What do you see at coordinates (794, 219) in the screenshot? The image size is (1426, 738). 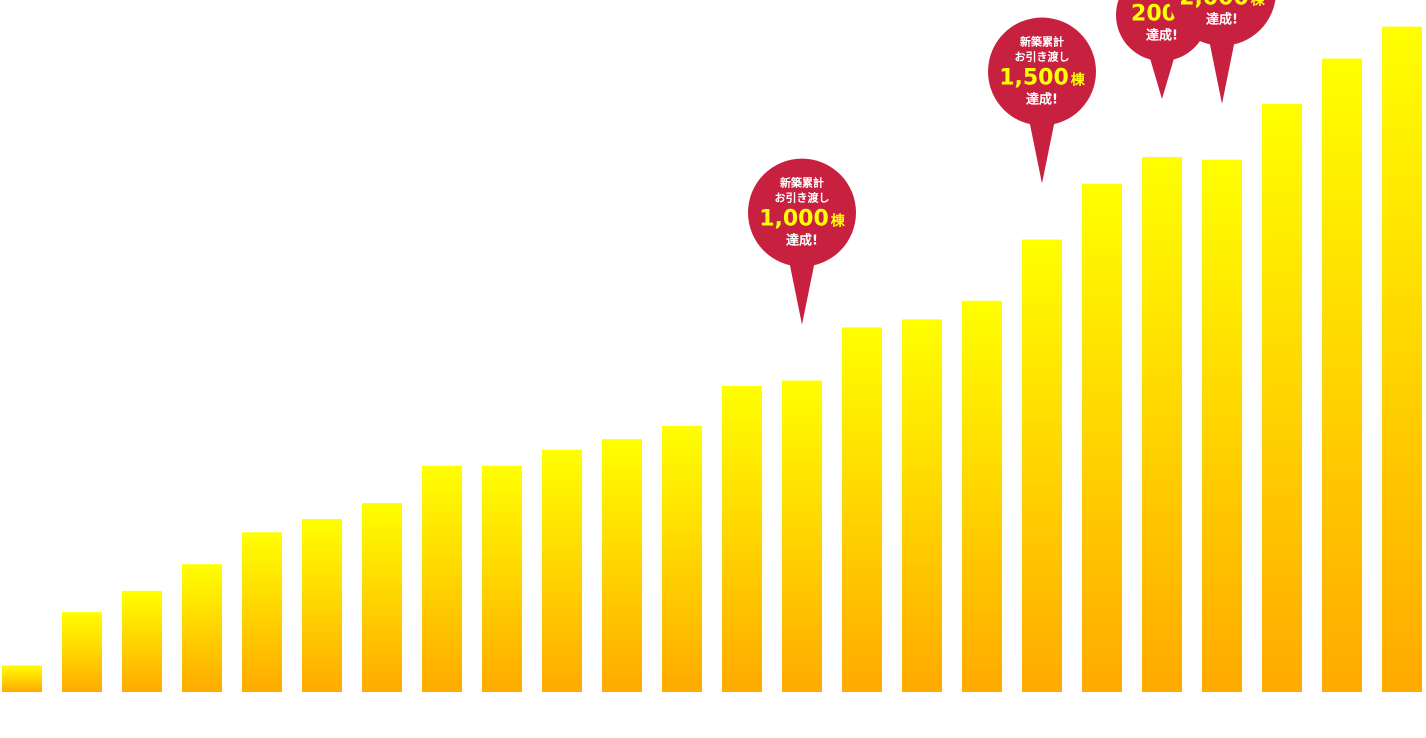 I see `milestone-number-value: 1,000` at bounding box center [794, 219].